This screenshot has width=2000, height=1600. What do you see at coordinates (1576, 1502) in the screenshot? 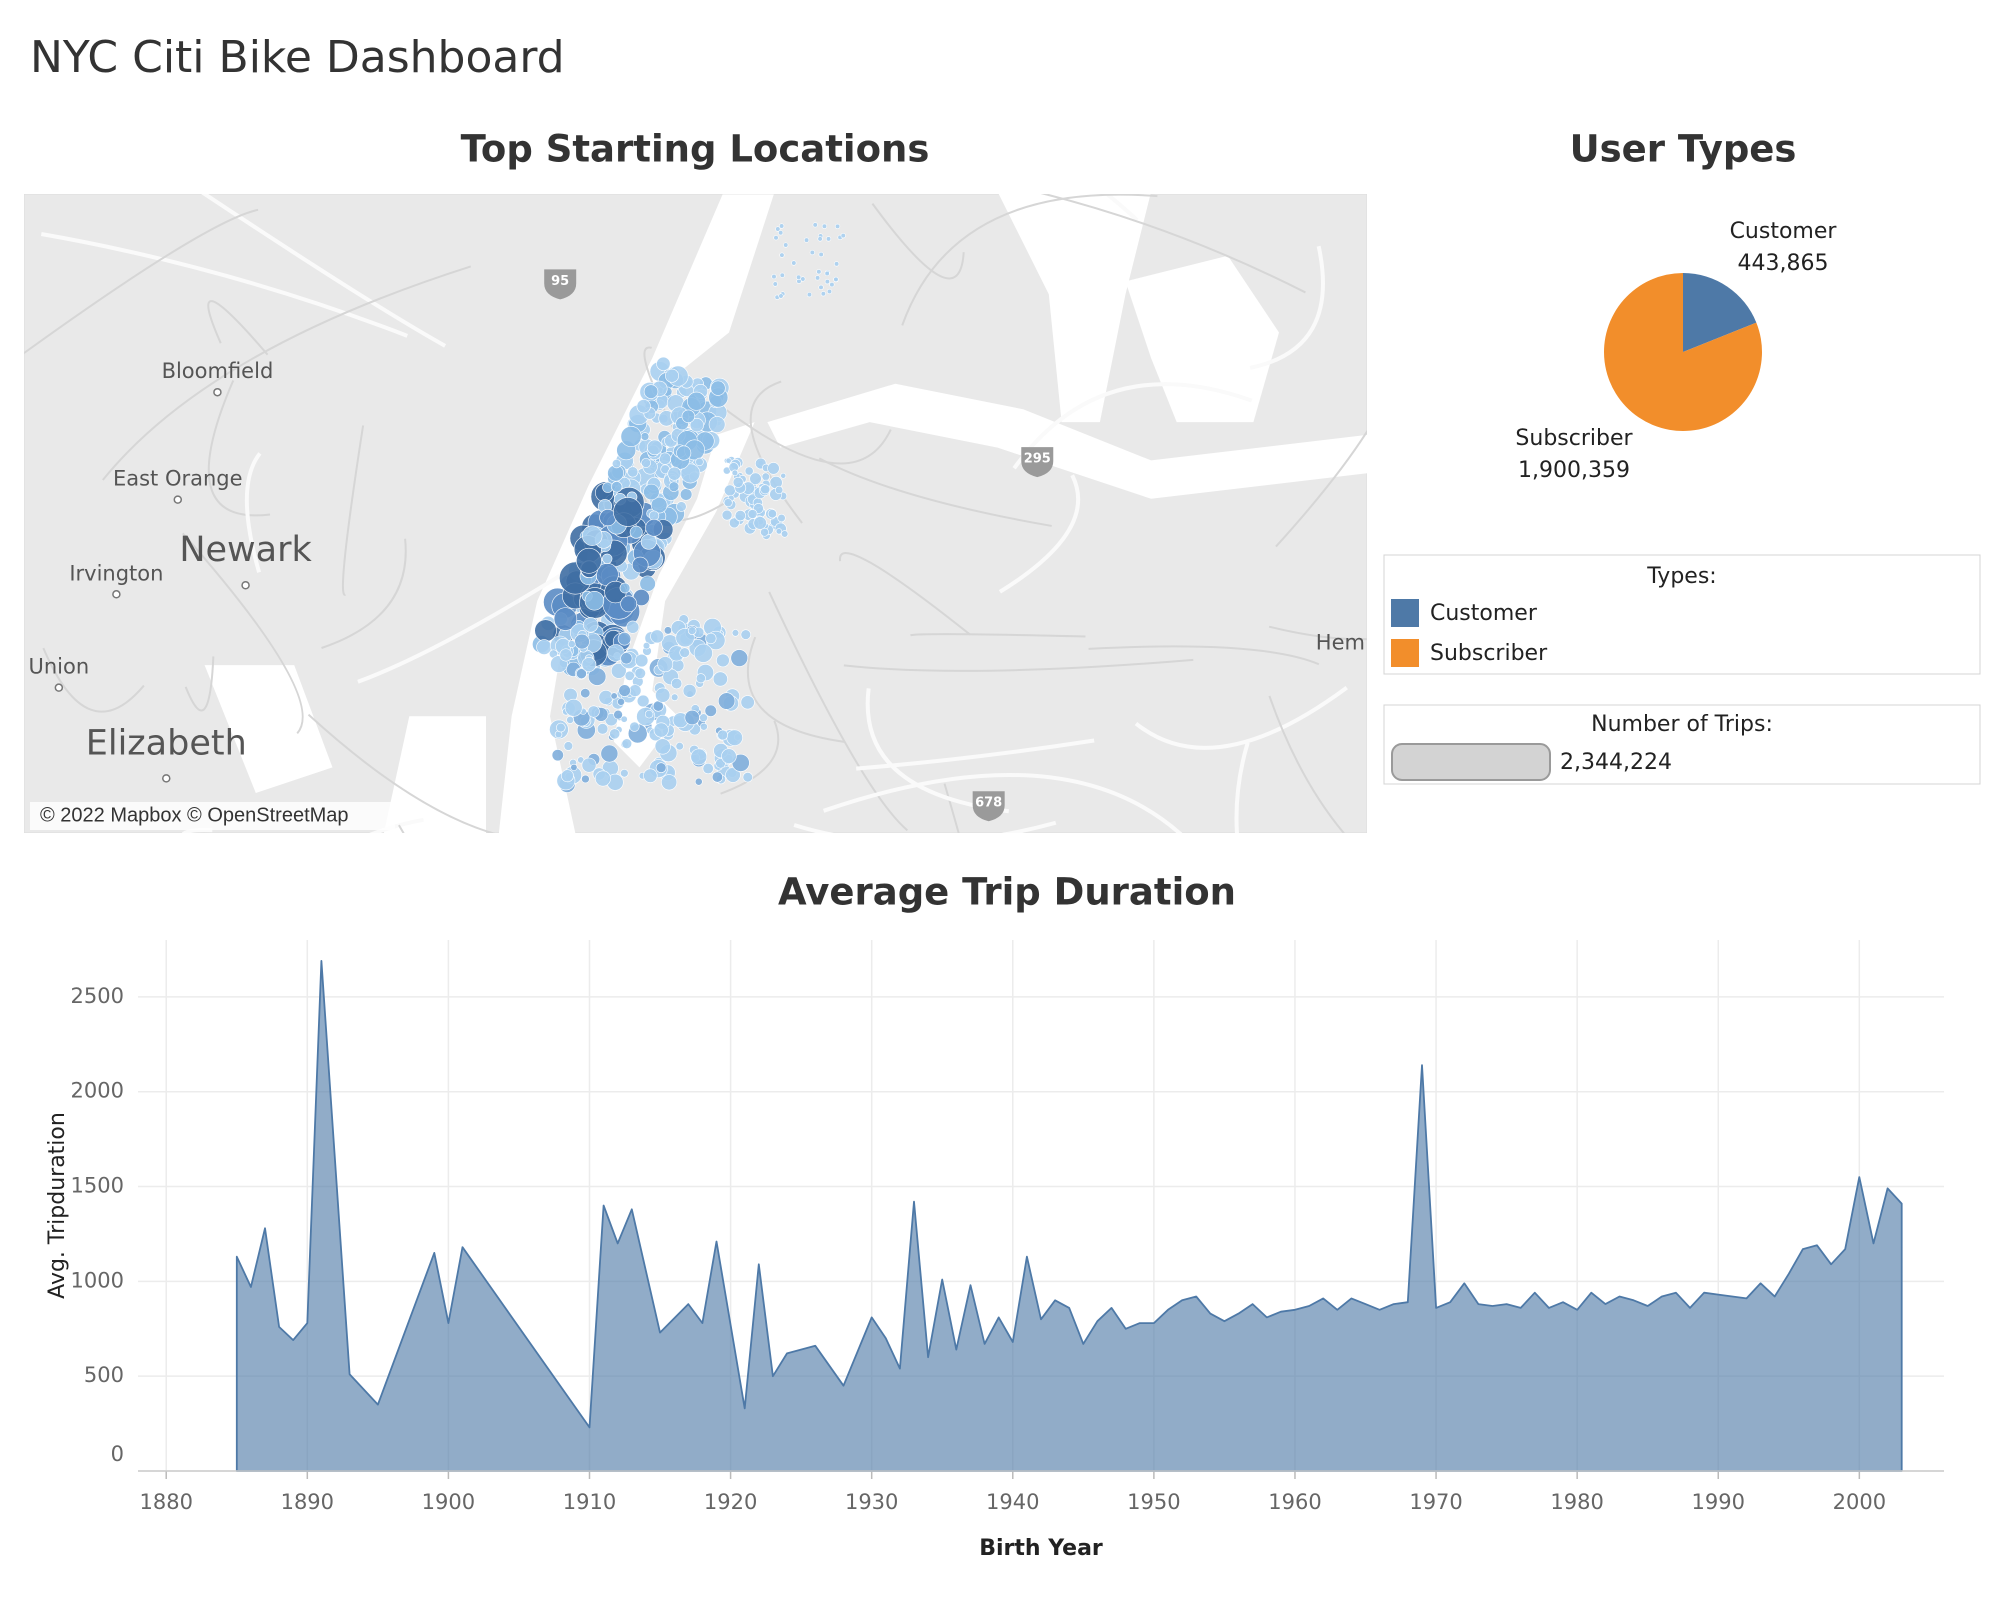
I see `x-tick-label: 1980` at bounding box center [1576, 1502].